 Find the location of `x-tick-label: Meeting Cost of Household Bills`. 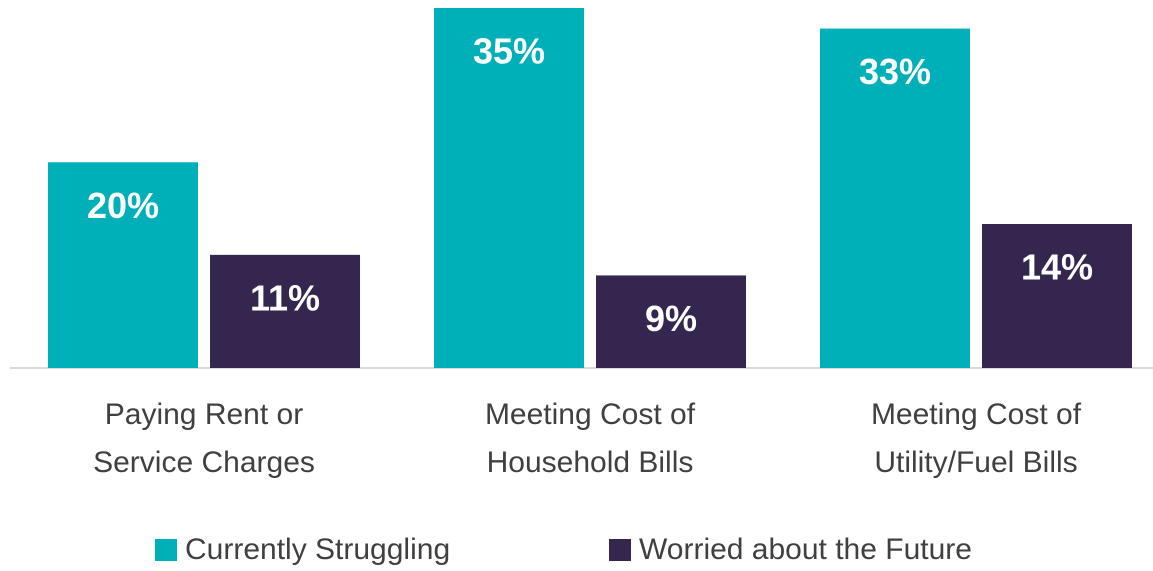

x-tick-label: Meeting Cost of Household Bills is located at coordinates (590, 438).